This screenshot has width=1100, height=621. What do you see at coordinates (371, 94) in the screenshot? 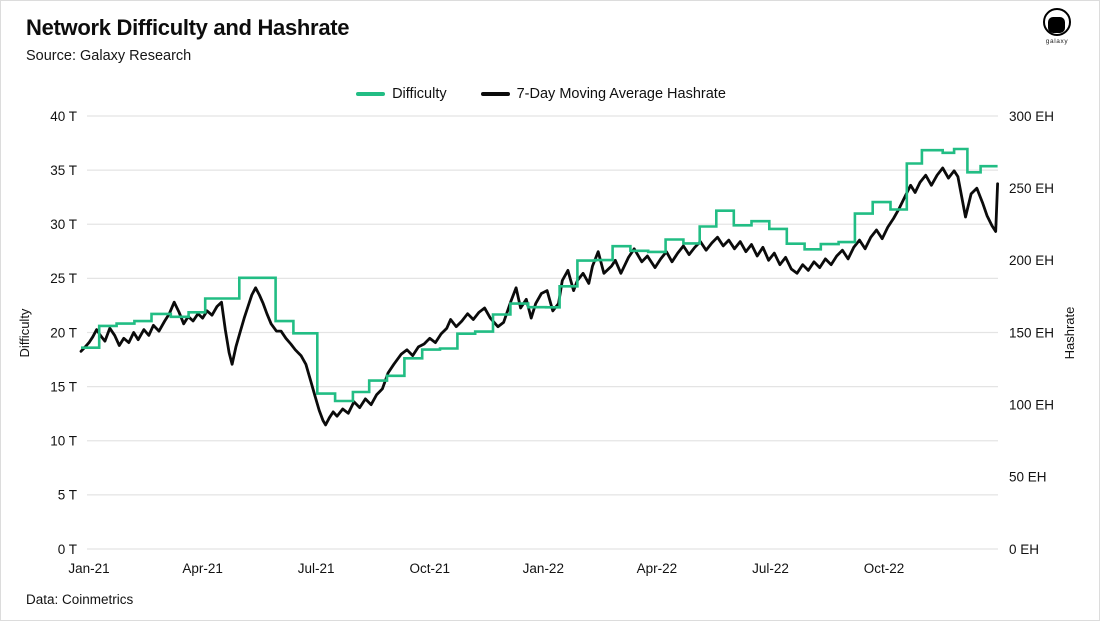
I see `difficulty-swatch-icon` at bounding box center [371, 94].